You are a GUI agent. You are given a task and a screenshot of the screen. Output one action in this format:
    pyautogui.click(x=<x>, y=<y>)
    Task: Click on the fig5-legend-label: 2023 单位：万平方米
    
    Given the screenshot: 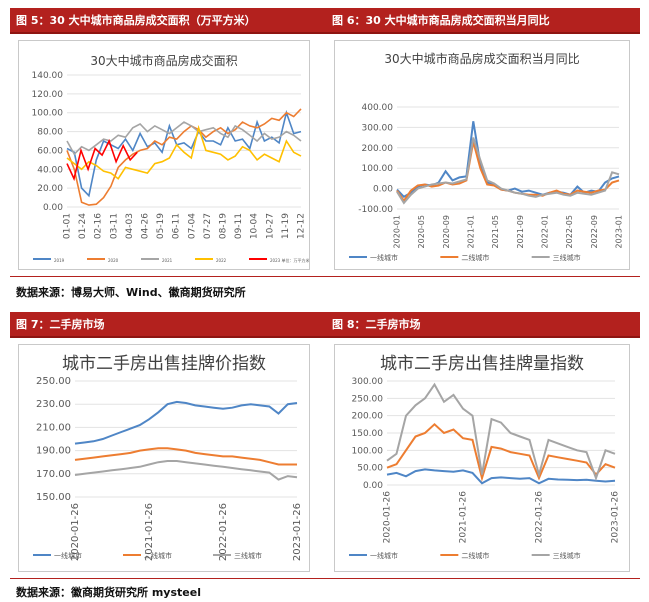 What is the action you would take?
    pyautogui.click(x=289, y=260)
    